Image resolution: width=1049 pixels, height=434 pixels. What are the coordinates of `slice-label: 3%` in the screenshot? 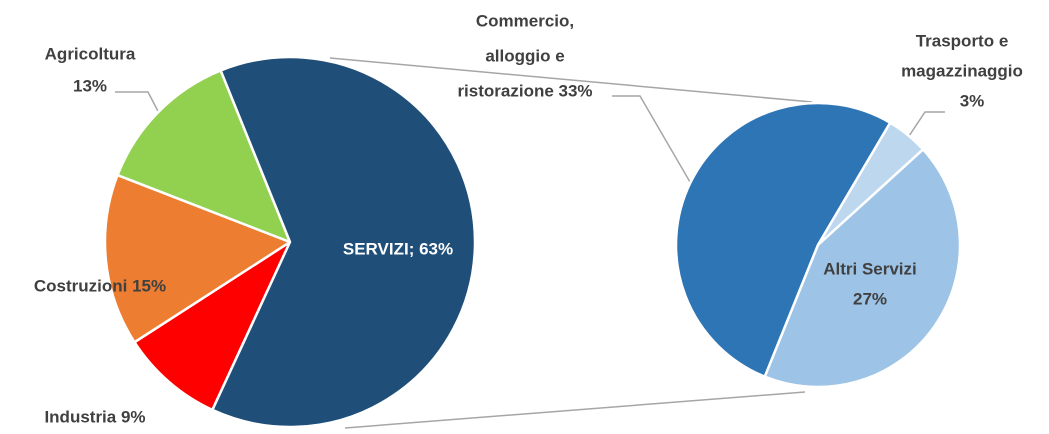 It's located at (972, 100).